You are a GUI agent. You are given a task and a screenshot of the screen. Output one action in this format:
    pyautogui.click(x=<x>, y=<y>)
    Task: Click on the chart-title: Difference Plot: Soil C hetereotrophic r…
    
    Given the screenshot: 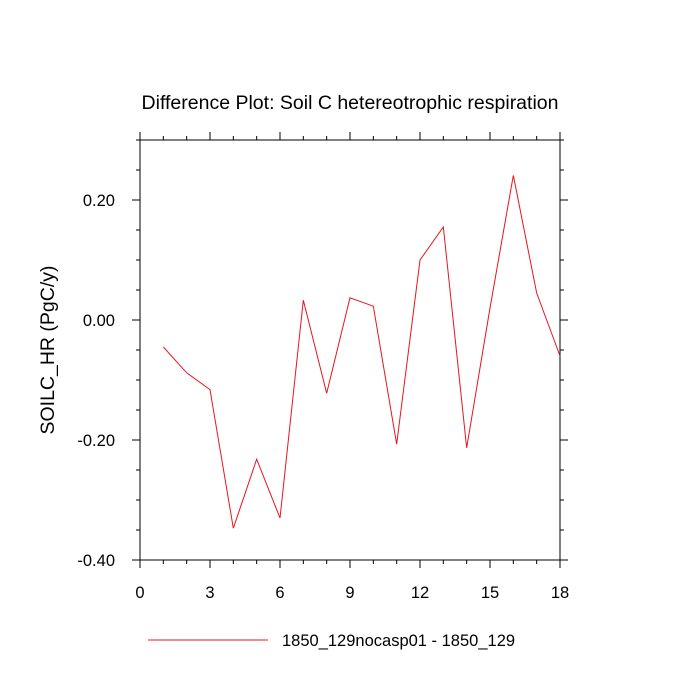 What is the action you would take?
    pyautogui.click(x=350, y=103)
    